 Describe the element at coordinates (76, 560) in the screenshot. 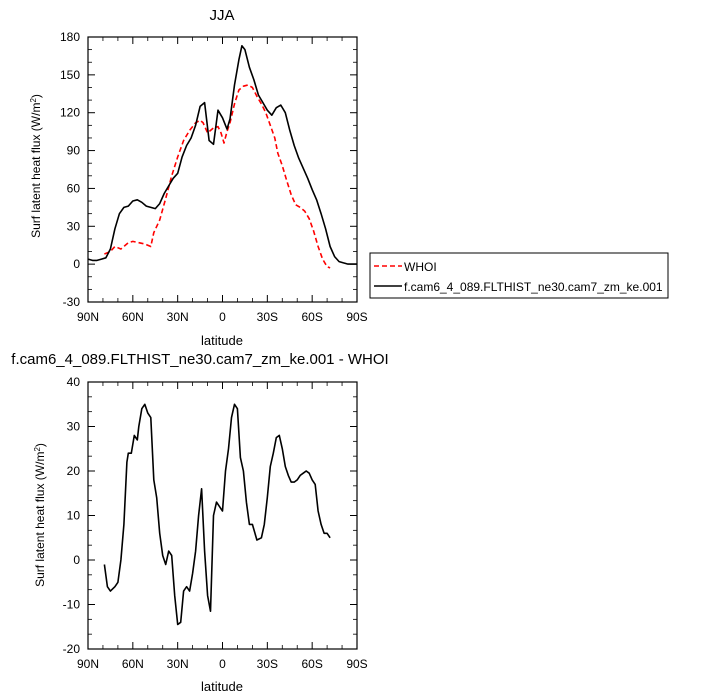

I see `bottom-y-tick-label: 0` at that location.